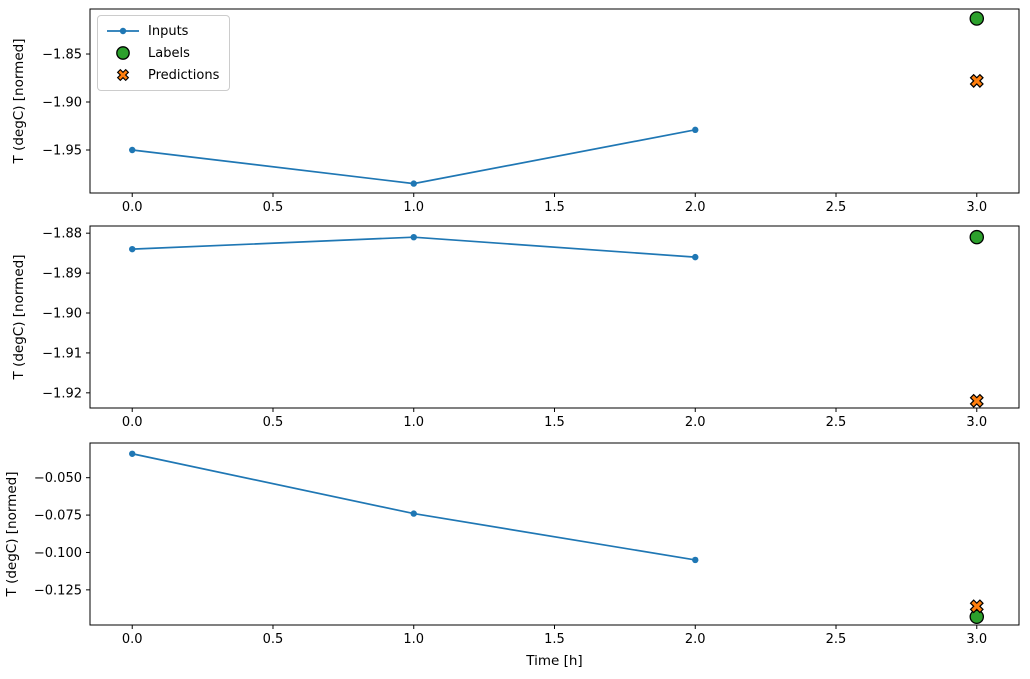  What do you see at coordinates (169, 53) in the screenshot?
I see `legend-label-labels: Labels` at bounding box center [169, 53].